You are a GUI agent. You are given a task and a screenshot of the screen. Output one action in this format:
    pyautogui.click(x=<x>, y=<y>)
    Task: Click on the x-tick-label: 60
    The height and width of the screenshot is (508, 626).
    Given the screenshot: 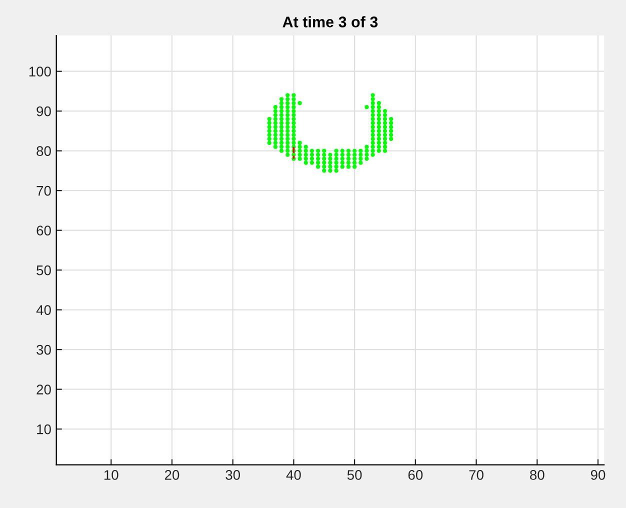 What is the action you would take?
    pyautogui.click(x=415, y=475)
    